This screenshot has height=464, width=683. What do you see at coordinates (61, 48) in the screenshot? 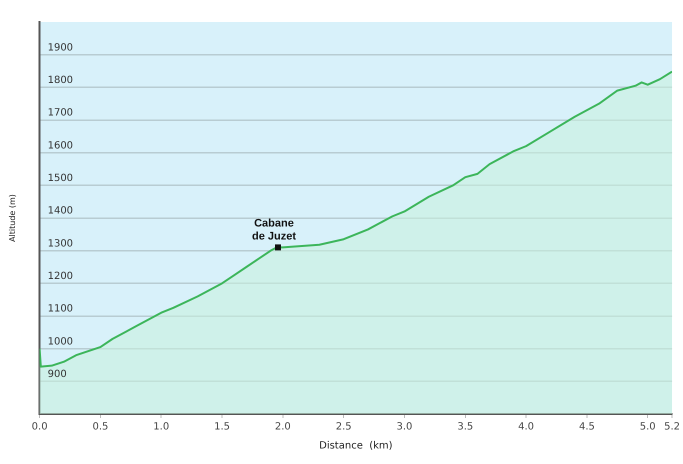
I see `y-tick-label: 1900` at bounding box center [61, 48].